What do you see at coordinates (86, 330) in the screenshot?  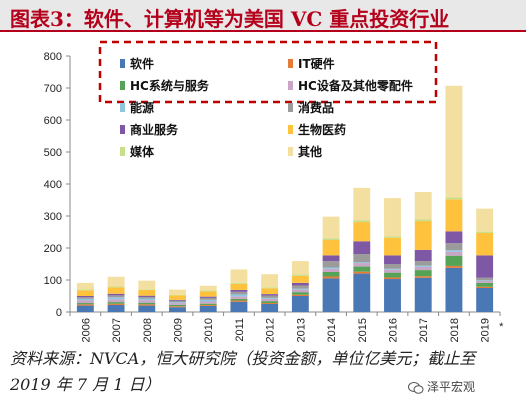 I see `x-tick-label: 2006` at bounding box center [86, 330].